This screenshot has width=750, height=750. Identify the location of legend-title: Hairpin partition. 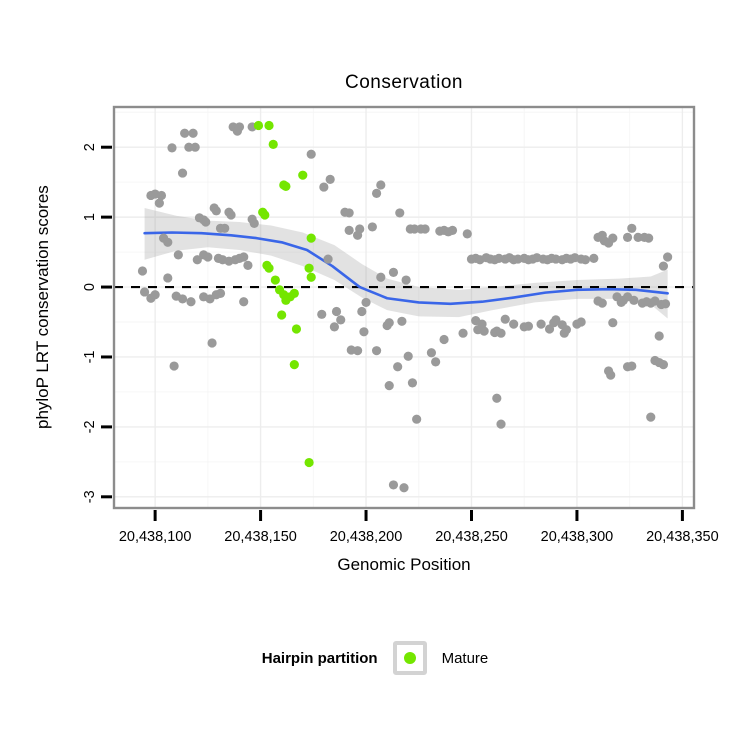
(319, 658).